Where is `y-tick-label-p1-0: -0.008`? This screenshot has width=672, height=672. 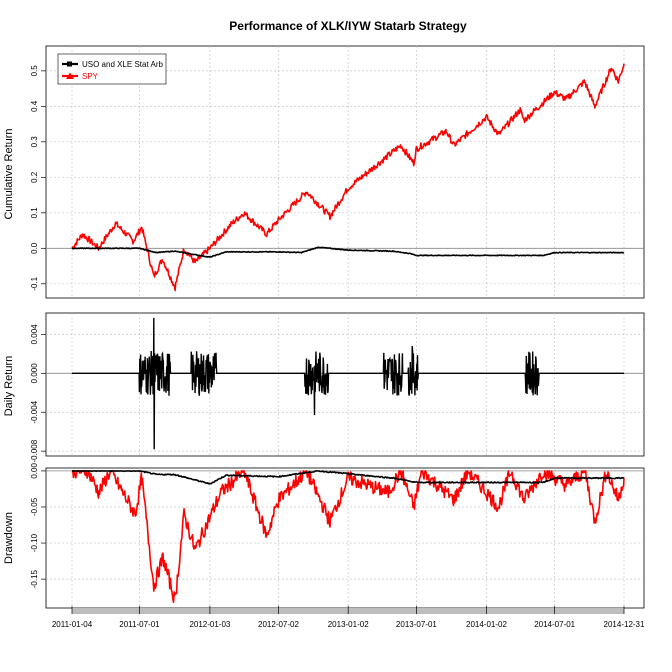 y-tick-label-p1-0: -0.008 is located at coordinates (34, 450).